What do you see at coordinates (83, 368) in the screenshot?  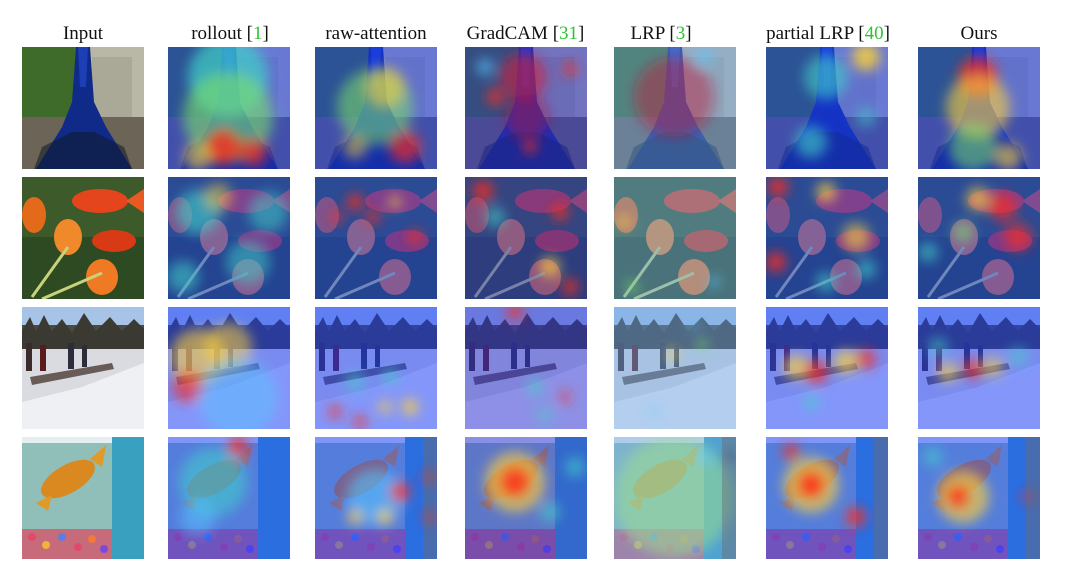 I see `input-image-dog-sled-on-snow` at bounding box center [83, 368].